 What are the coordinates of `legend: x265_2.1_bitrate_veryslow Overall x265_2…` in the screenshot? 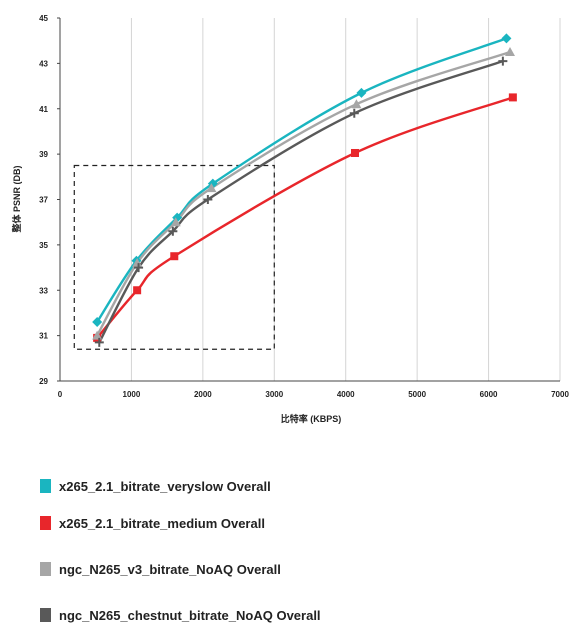 It's located at (180, 555).